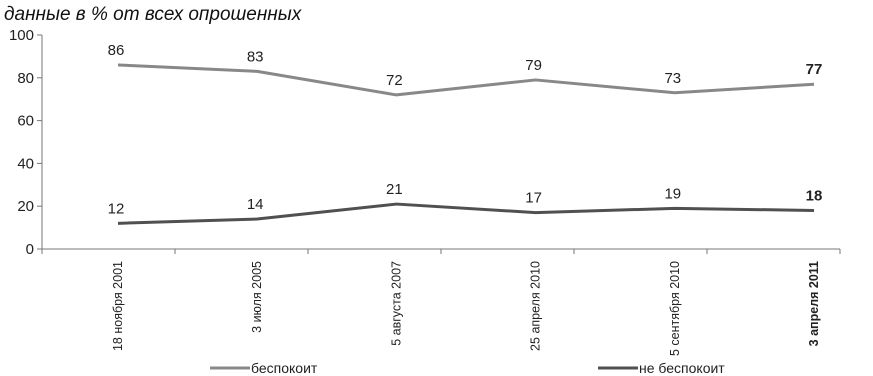 Image resolution: width=873 pixels, height=376 pixels. Describe the element at coordinates (814, 195) in the screenshot. I see `data-label: 18` at that location.